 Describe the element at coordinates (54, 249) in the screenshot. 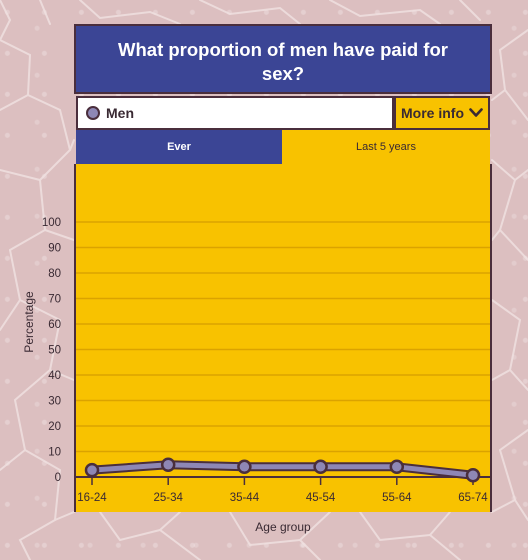

I see `y-tick-label: 90` at that location.